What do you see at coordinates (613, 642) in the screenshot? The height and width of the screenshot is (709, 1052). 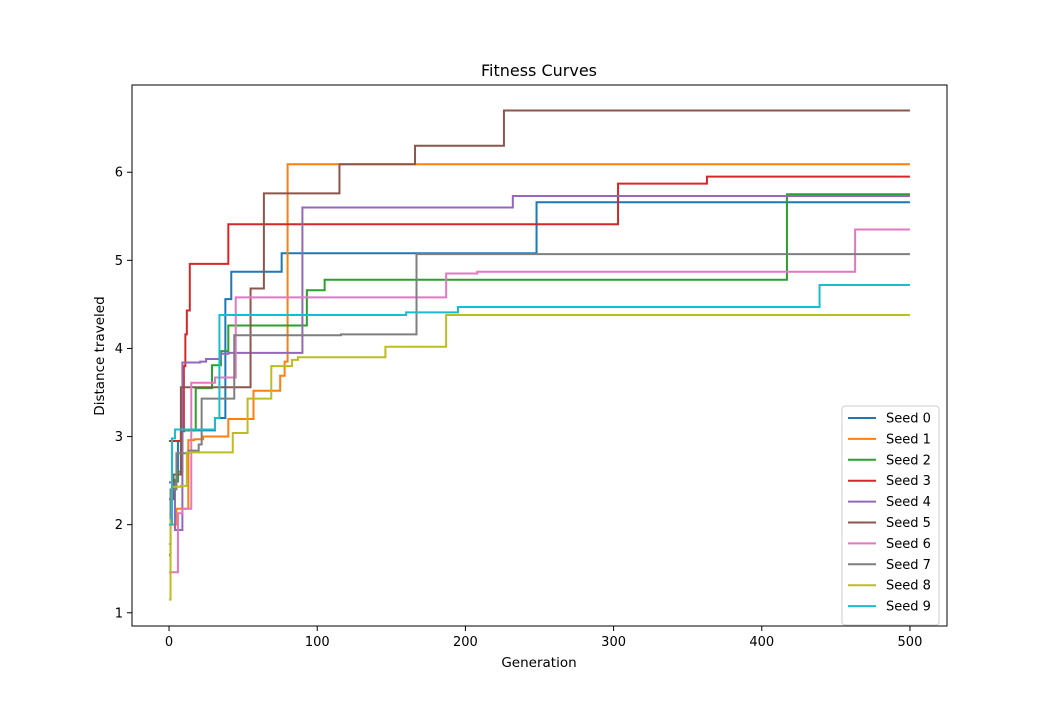 I see `x-tick-label: 300` at bounding box center [613, 642].